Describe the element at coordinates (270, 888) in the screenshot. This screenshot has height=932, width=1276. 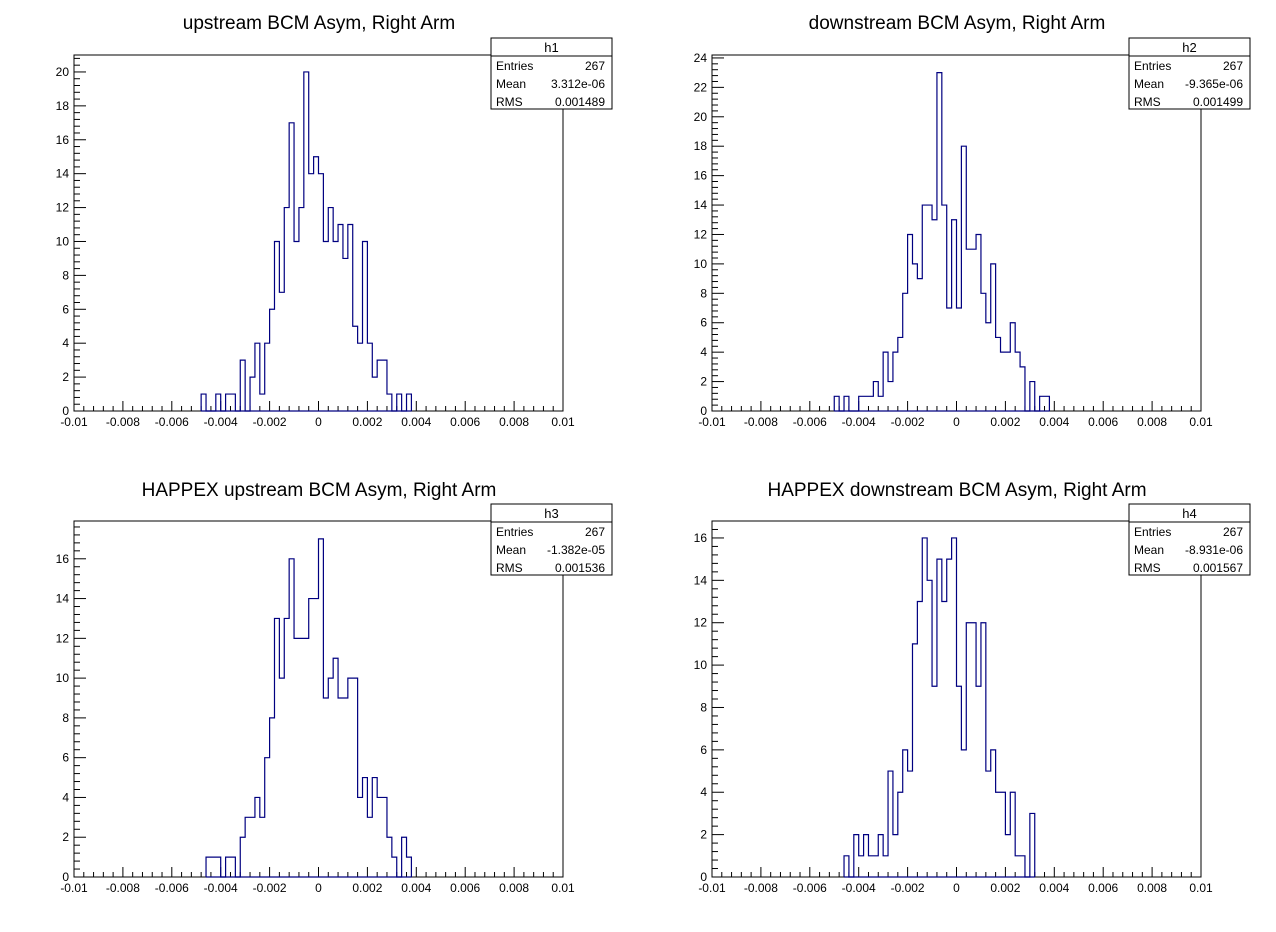
I see `x-tick-label: -0.002` at that location.